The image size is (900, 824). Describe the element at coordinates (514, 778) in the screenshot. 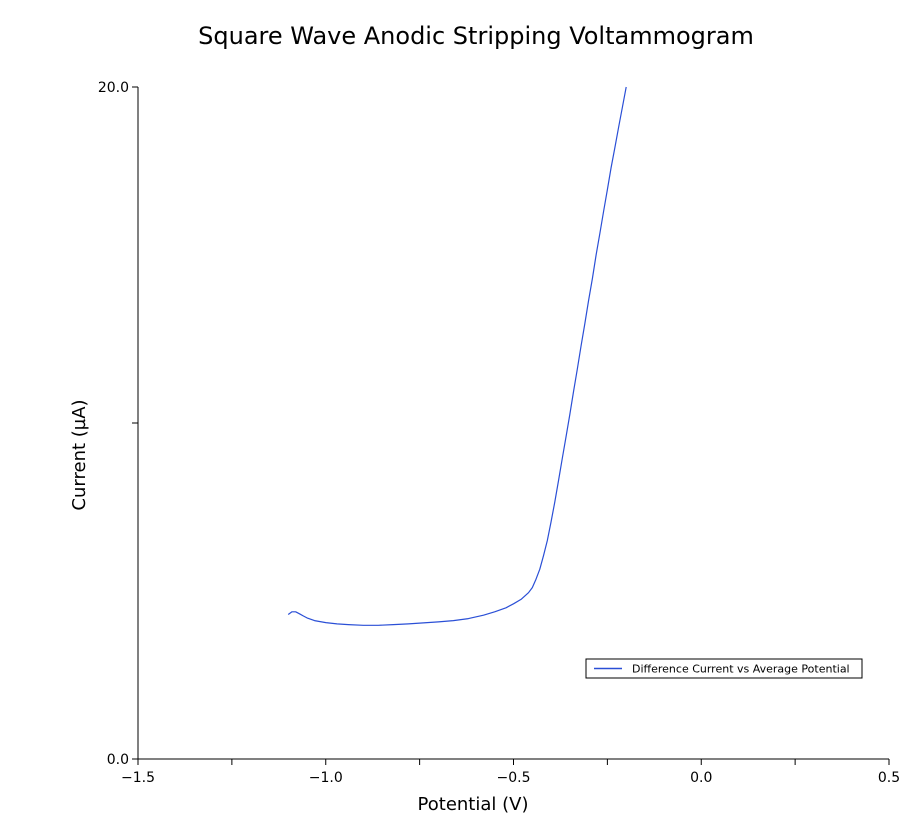

I see `x-tick-label: −0.5` at that location.